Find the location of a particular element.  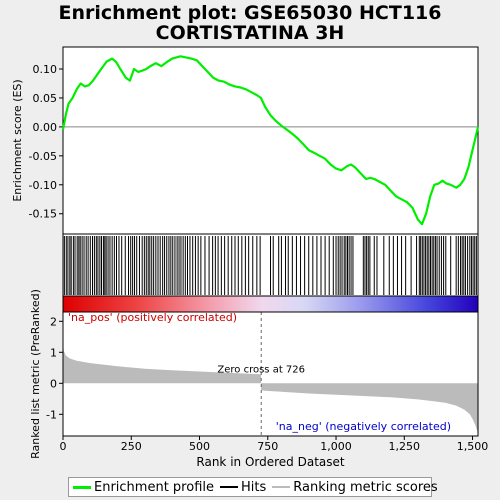

xtick-label: 1,250 is located at coordinates (405, 446).